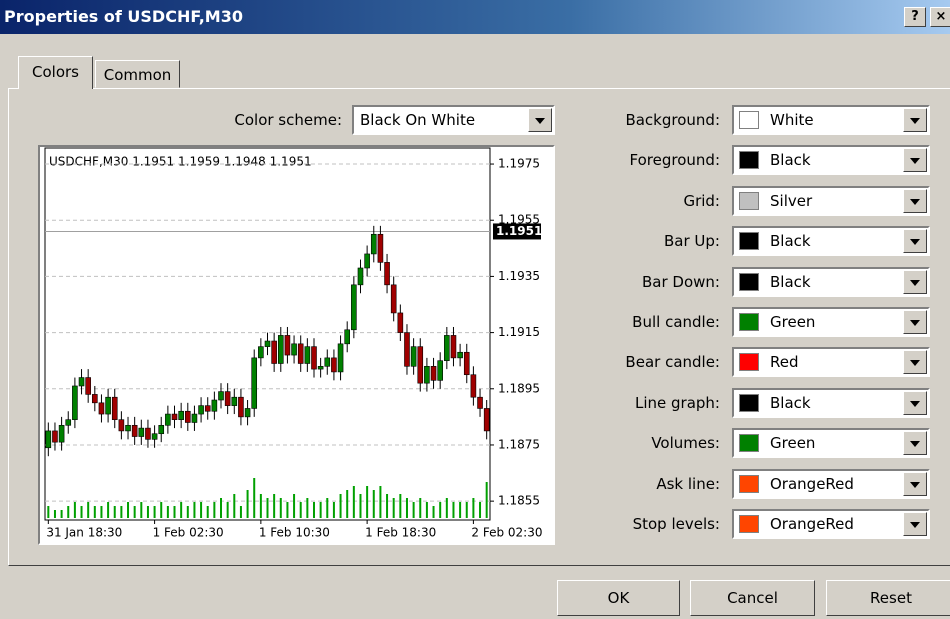 The height and width of the screenshot is (619, 950). I want to click on chart-header: USDCHF,M30 1.1951 1.1959 1.1948 1.1951, so click(180, 162).